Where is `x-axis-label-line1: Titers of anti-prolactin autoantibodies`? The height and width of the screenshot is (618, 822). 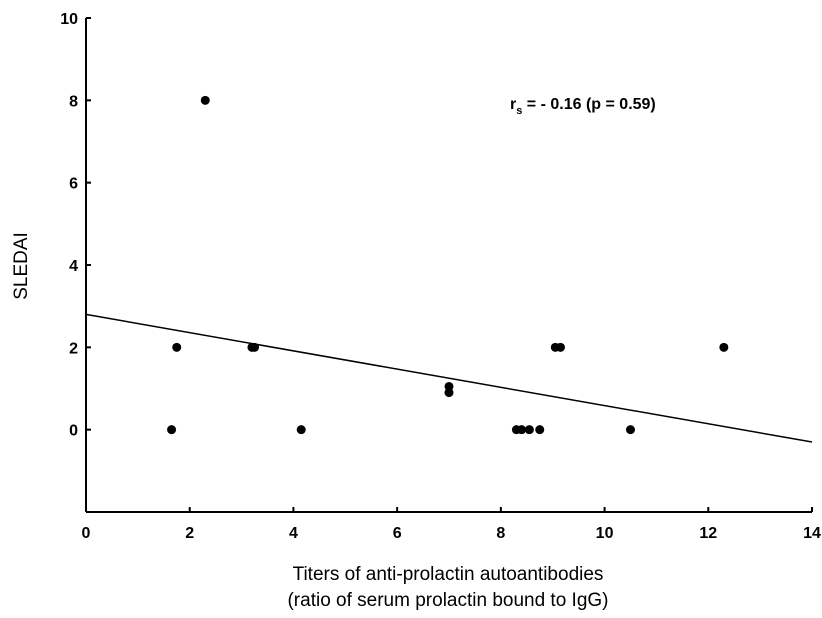 x-axis-label-line1: Titers of anti-prolactin autoantibodies is located at coordinates (448, 574).